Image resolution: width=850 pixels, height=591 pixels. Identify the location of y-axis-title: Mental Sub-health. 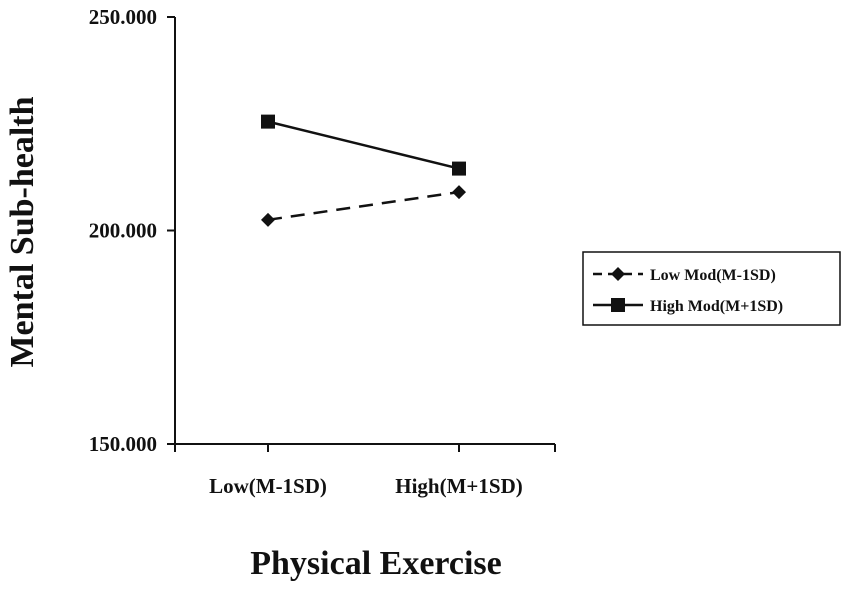
(22, 231).